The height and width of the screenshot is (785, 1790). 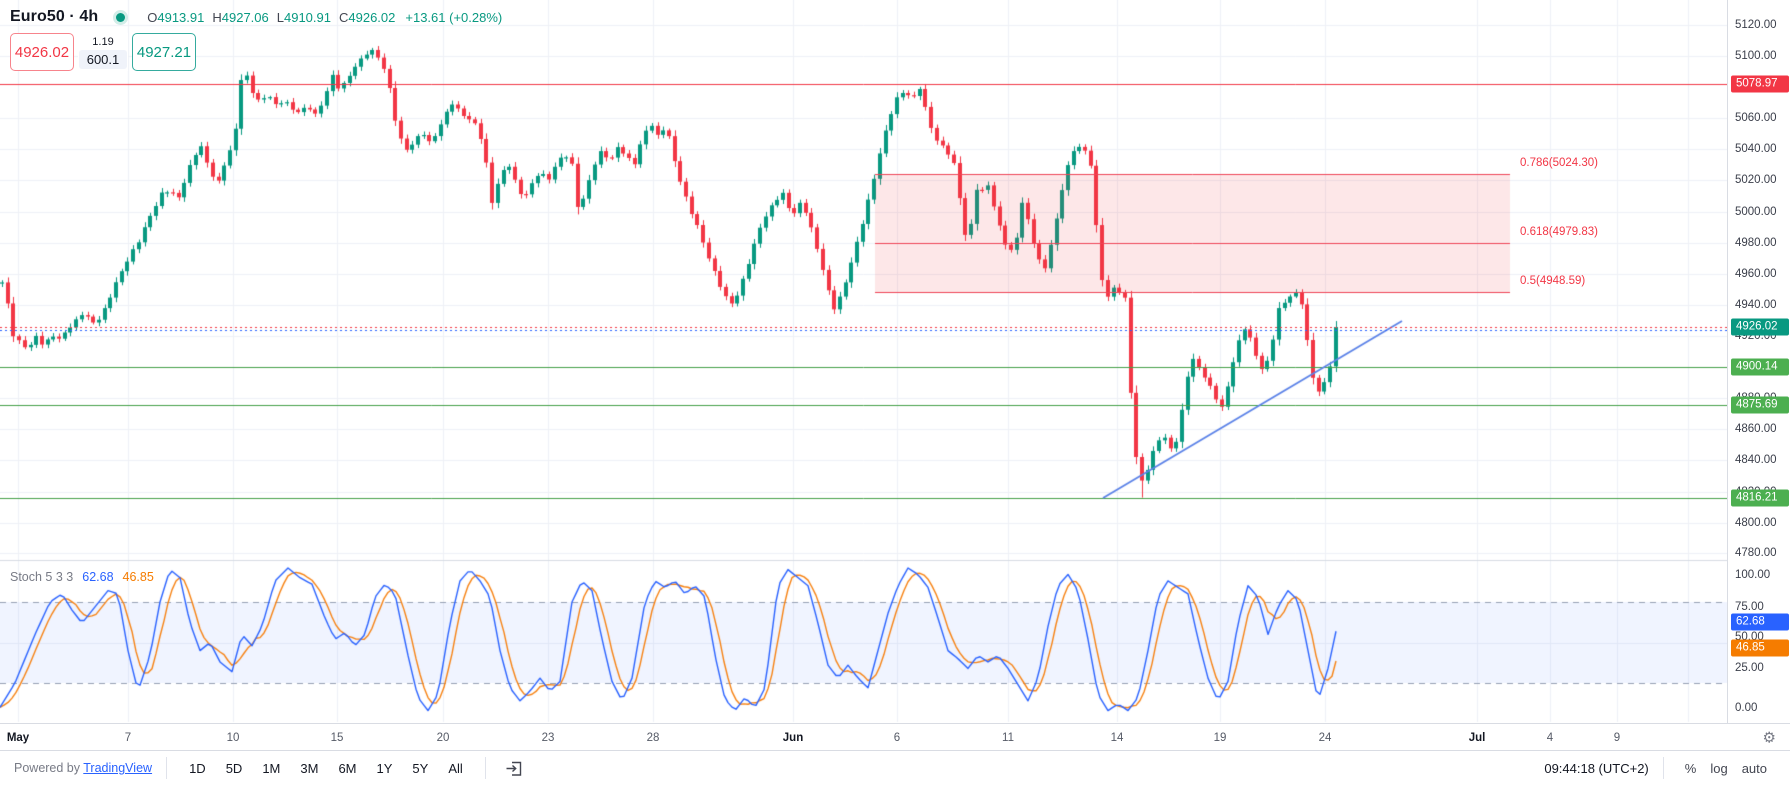 I want to click on ohlc-letter: C, so click(x=343, y=17).